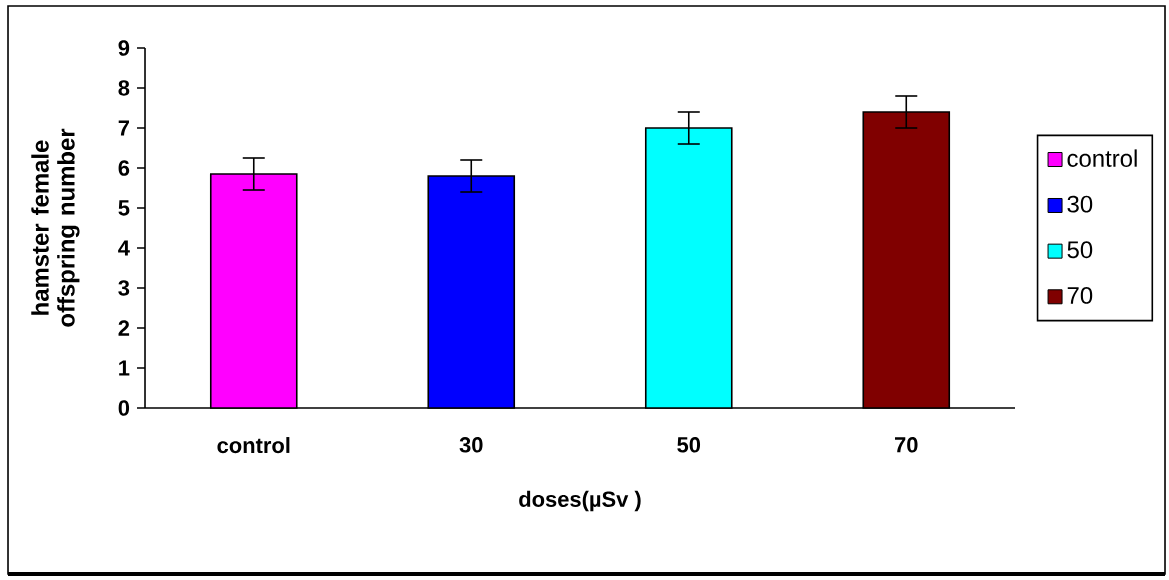 The height and width of the screenshot is (580, 1169). I want to click on legend-label: control, so click(1102, 158).